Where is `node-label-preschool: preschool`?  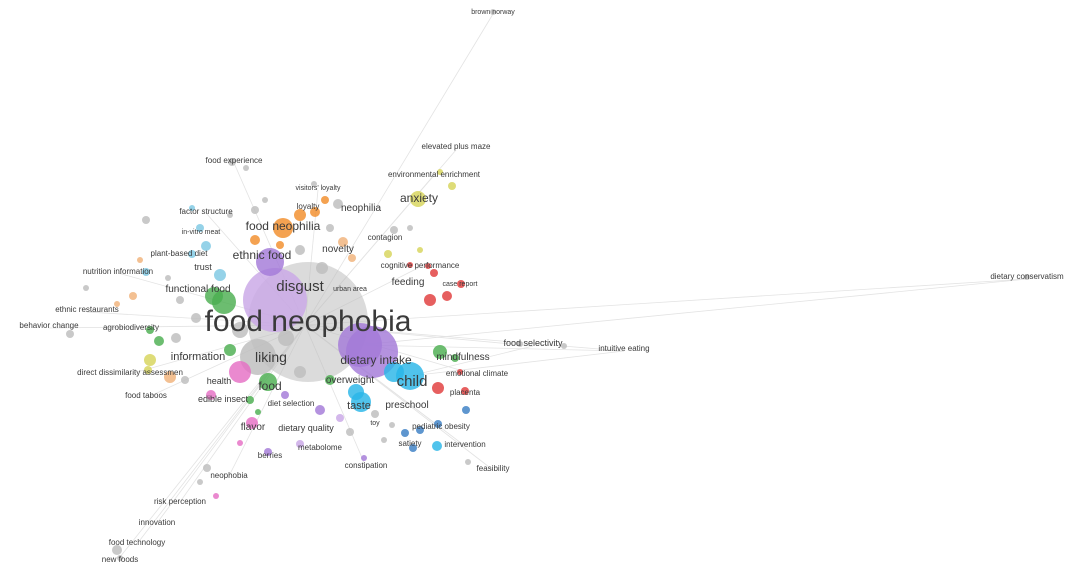
node-label-preschool: preschool is located at coordinates (406, 405).